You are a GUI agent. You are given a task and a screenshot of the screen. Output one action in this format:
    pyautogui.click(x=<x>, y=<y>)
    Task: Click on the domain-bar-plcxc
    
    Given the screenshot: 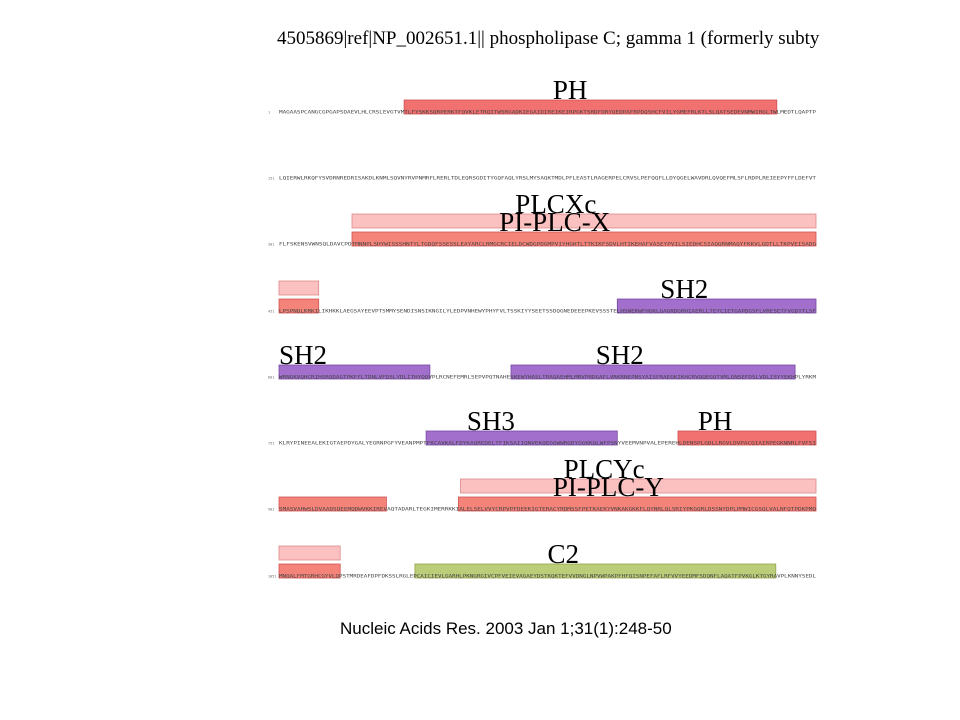 What is the action you would take?
    pyautogui.click(x=584, y=221)
    